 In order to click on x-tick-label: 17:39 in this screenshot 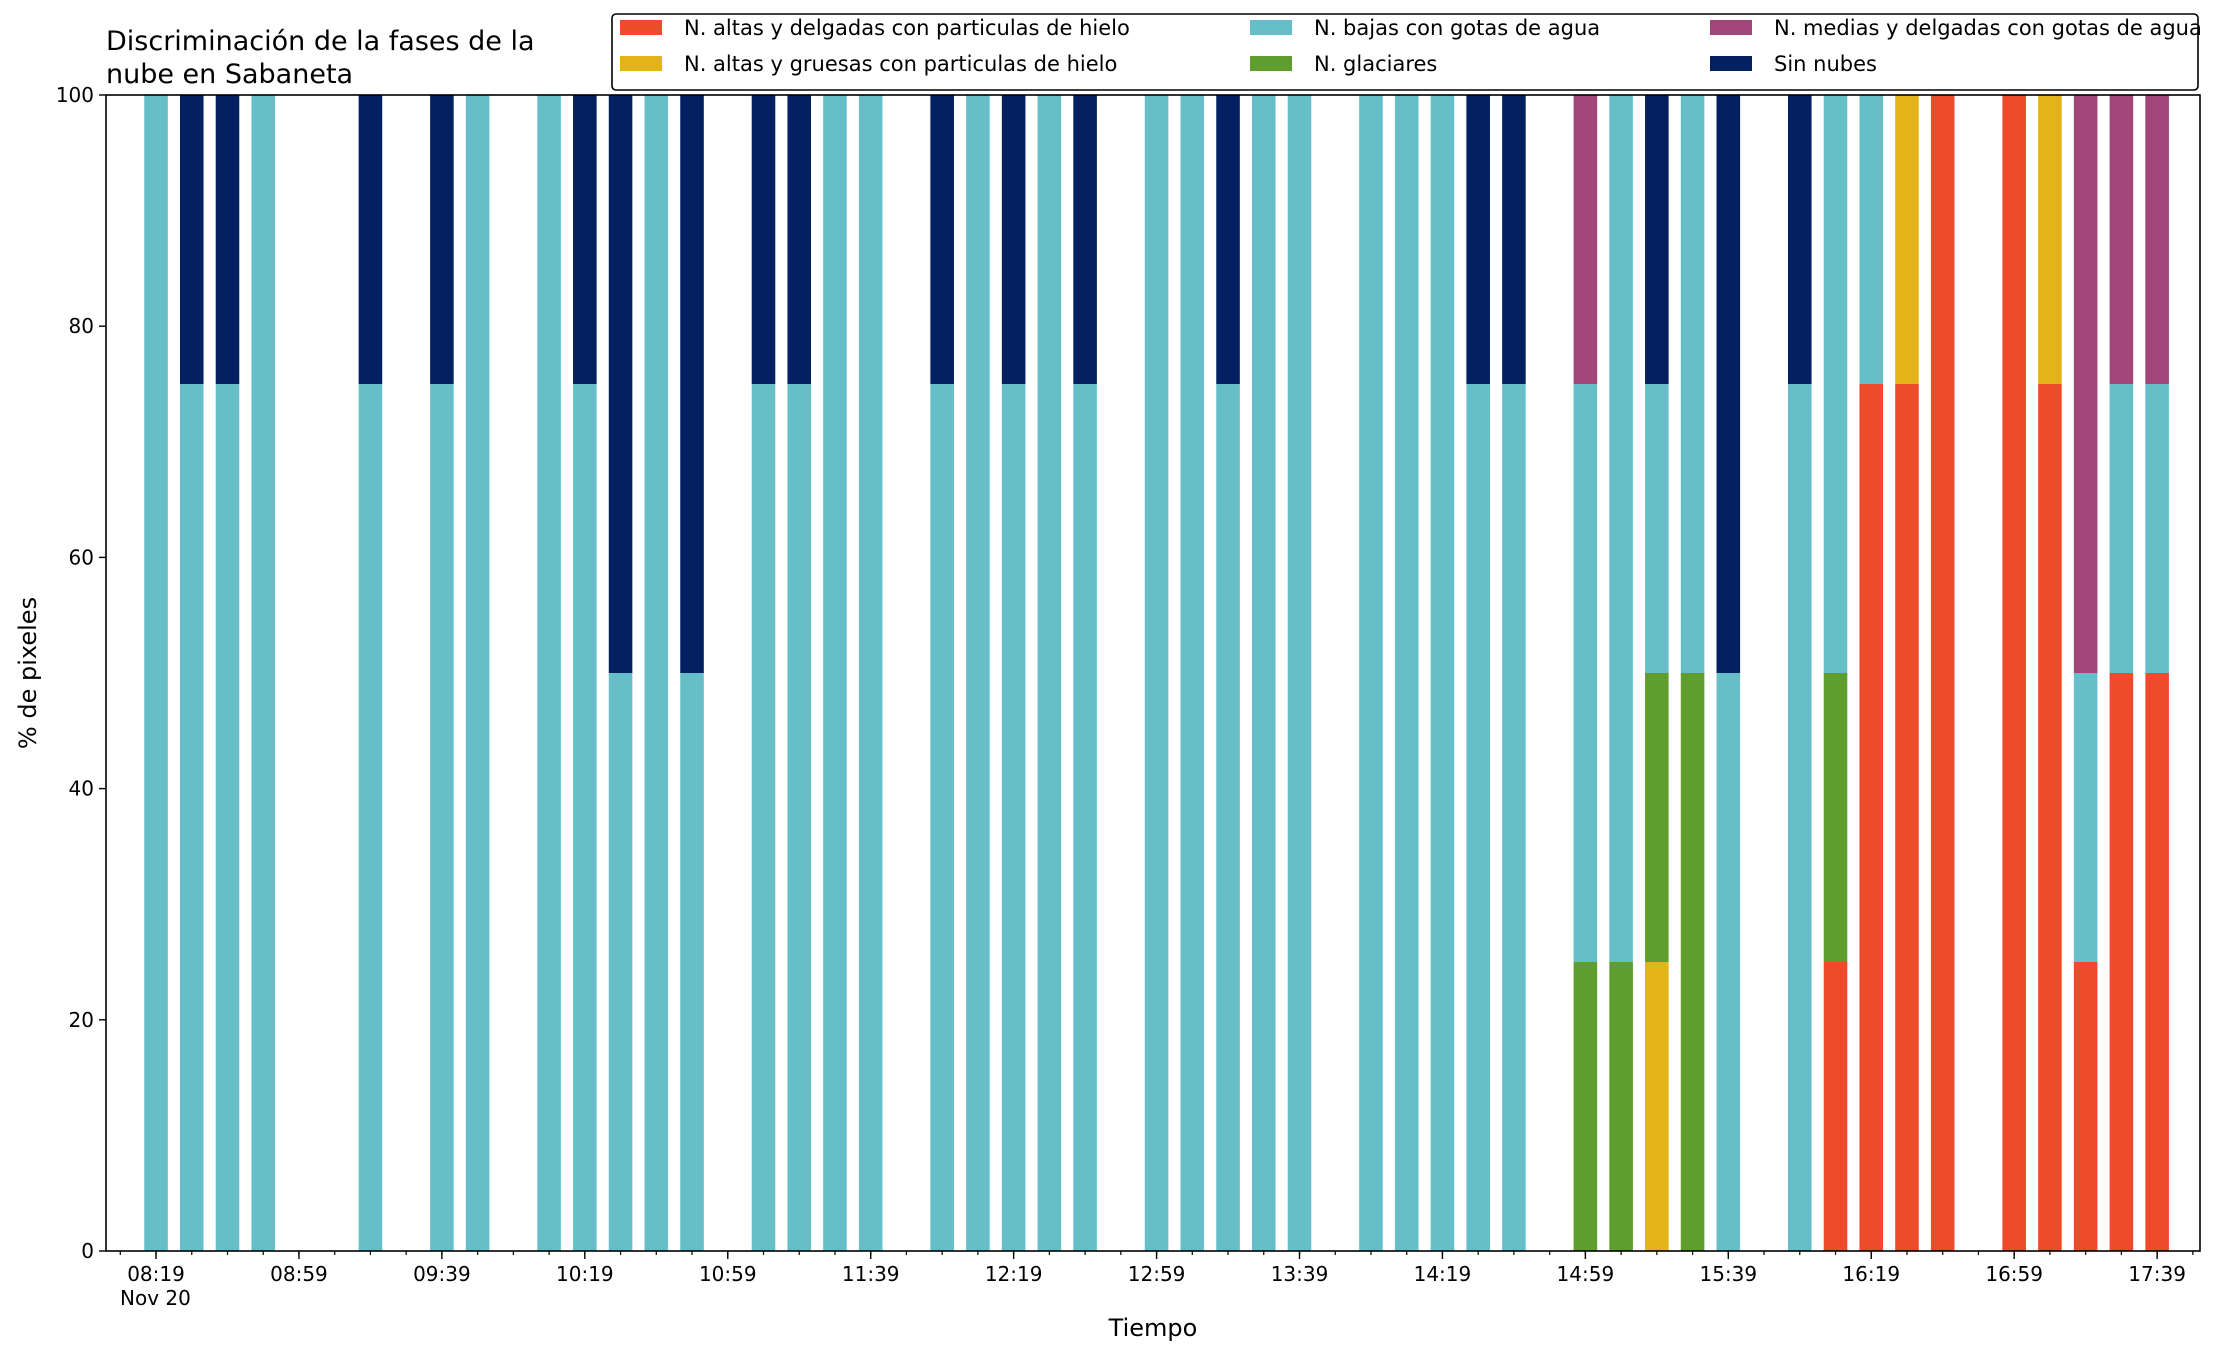, I will do `click(2157, 1274)`.